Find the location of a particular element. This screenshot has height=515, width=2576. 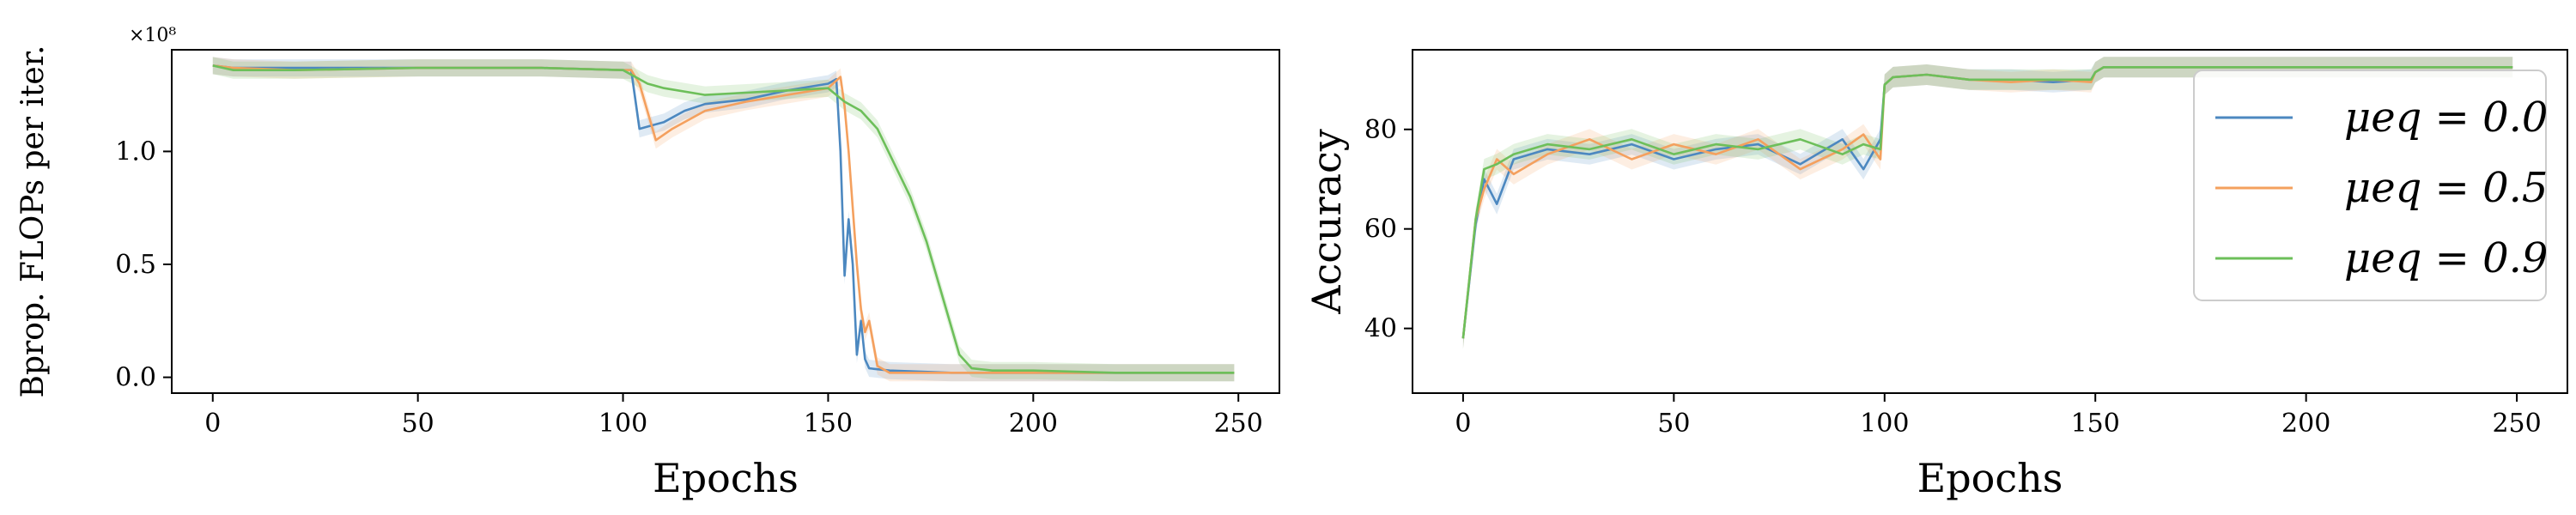

y-tick-label: 40 is located at coordinates (1380, 329).